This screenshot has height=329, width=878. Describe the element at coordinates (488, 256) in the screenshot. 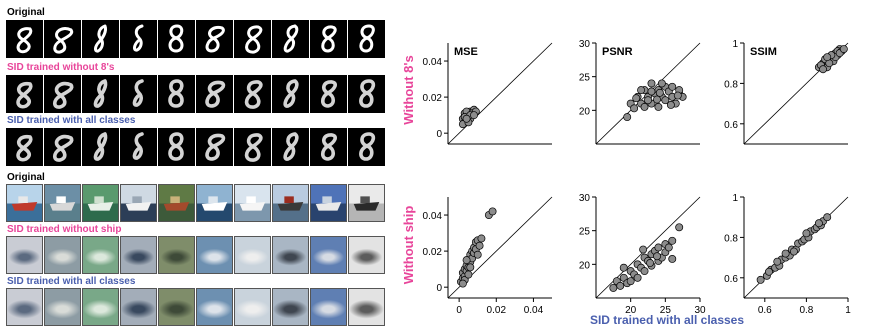

I see `scatter-panel-3: 0 0.02 0.04 0 0.02 0.04` at that location.